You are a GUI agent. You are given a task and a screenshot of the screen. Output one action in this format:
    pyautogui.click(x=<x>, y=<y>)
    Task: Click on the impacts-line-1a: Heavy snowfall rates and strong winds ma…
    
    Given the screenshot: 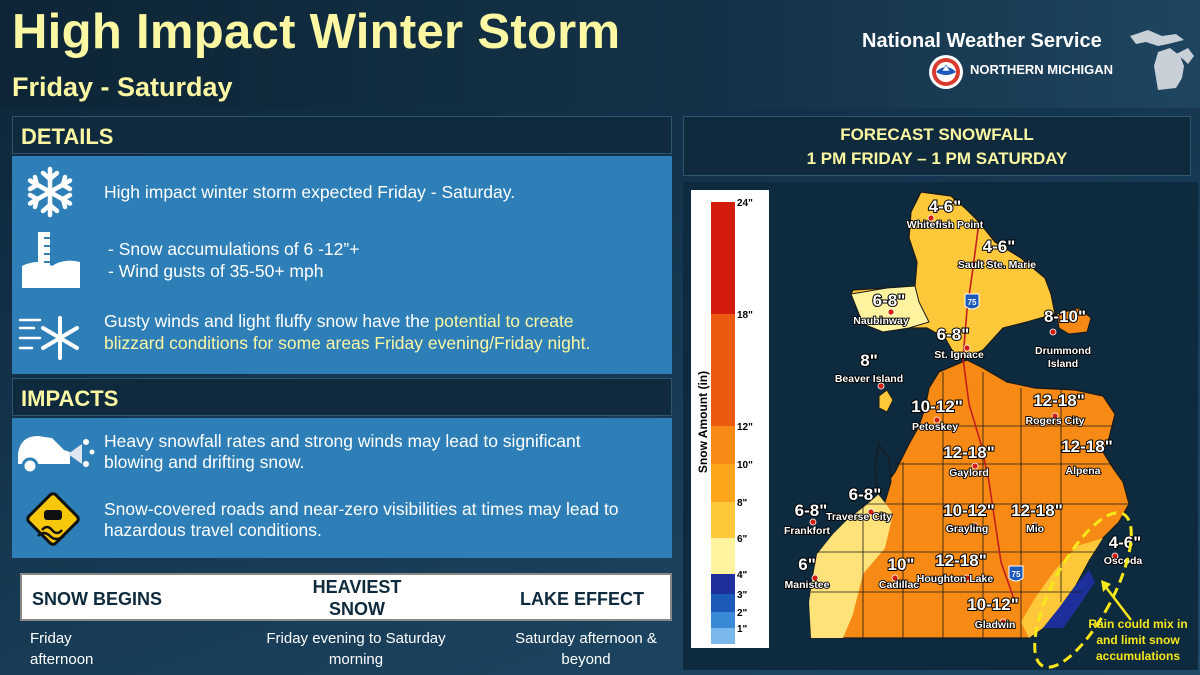 What is the action you would take?
    pyautogui.click(x=342, y=441)
    